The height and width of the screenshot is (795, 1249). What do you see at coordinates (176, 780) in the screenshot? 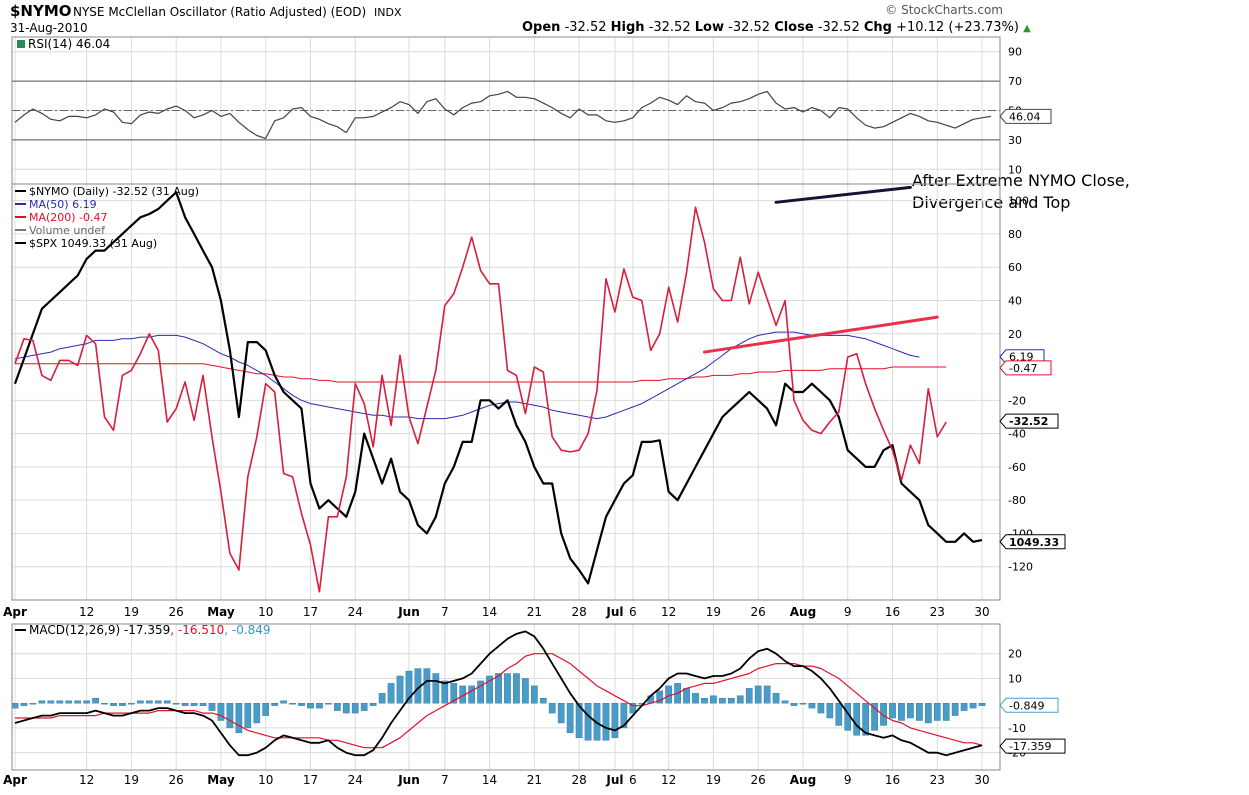
I see `macd-x-label: 26` at bounding box center [176, 780].